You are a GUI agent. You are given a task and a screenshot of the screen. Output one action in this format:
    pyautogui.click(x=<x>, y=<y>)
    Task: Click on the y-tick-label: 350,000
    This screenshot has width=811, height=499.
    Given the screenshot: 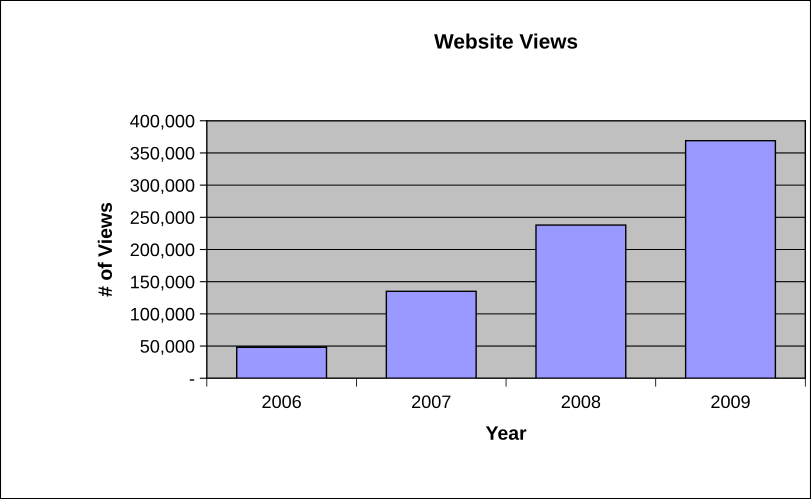 What is the action you would take?
    pyautogui.click(x=162, y=154)
    